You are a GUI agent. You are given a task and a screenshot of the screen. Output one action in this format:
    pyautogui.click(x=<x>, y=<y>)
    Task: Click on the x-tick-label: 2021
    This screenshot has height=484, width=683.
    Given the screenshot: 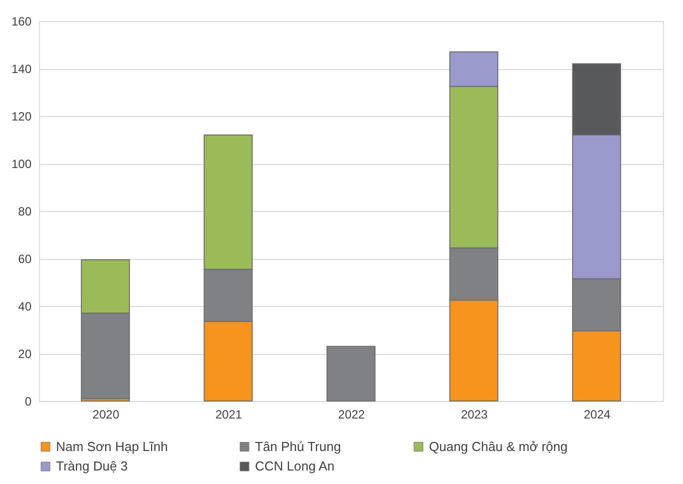 What is the action you would take?
    pyautogui.click(x=228, y=415)
    